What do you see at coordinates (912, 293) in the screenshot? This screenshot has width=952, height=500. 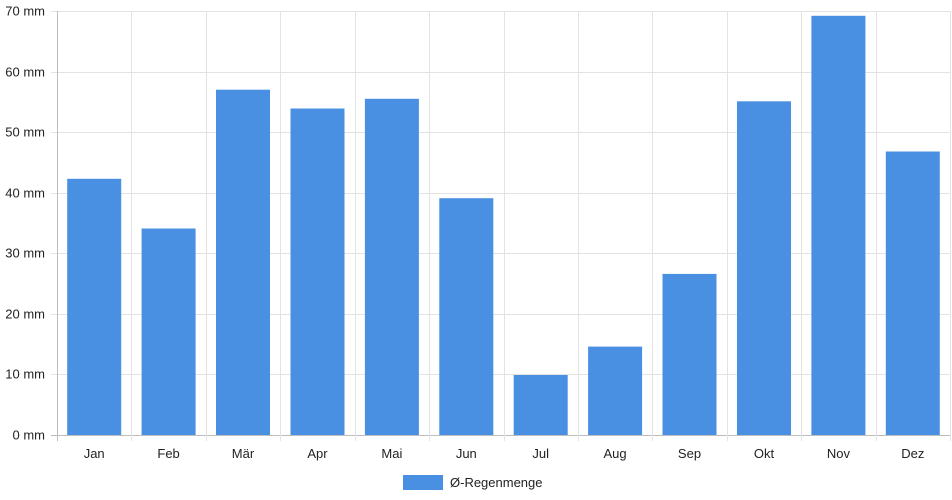 I see `bar-dez` at bounding box center [912, 293].